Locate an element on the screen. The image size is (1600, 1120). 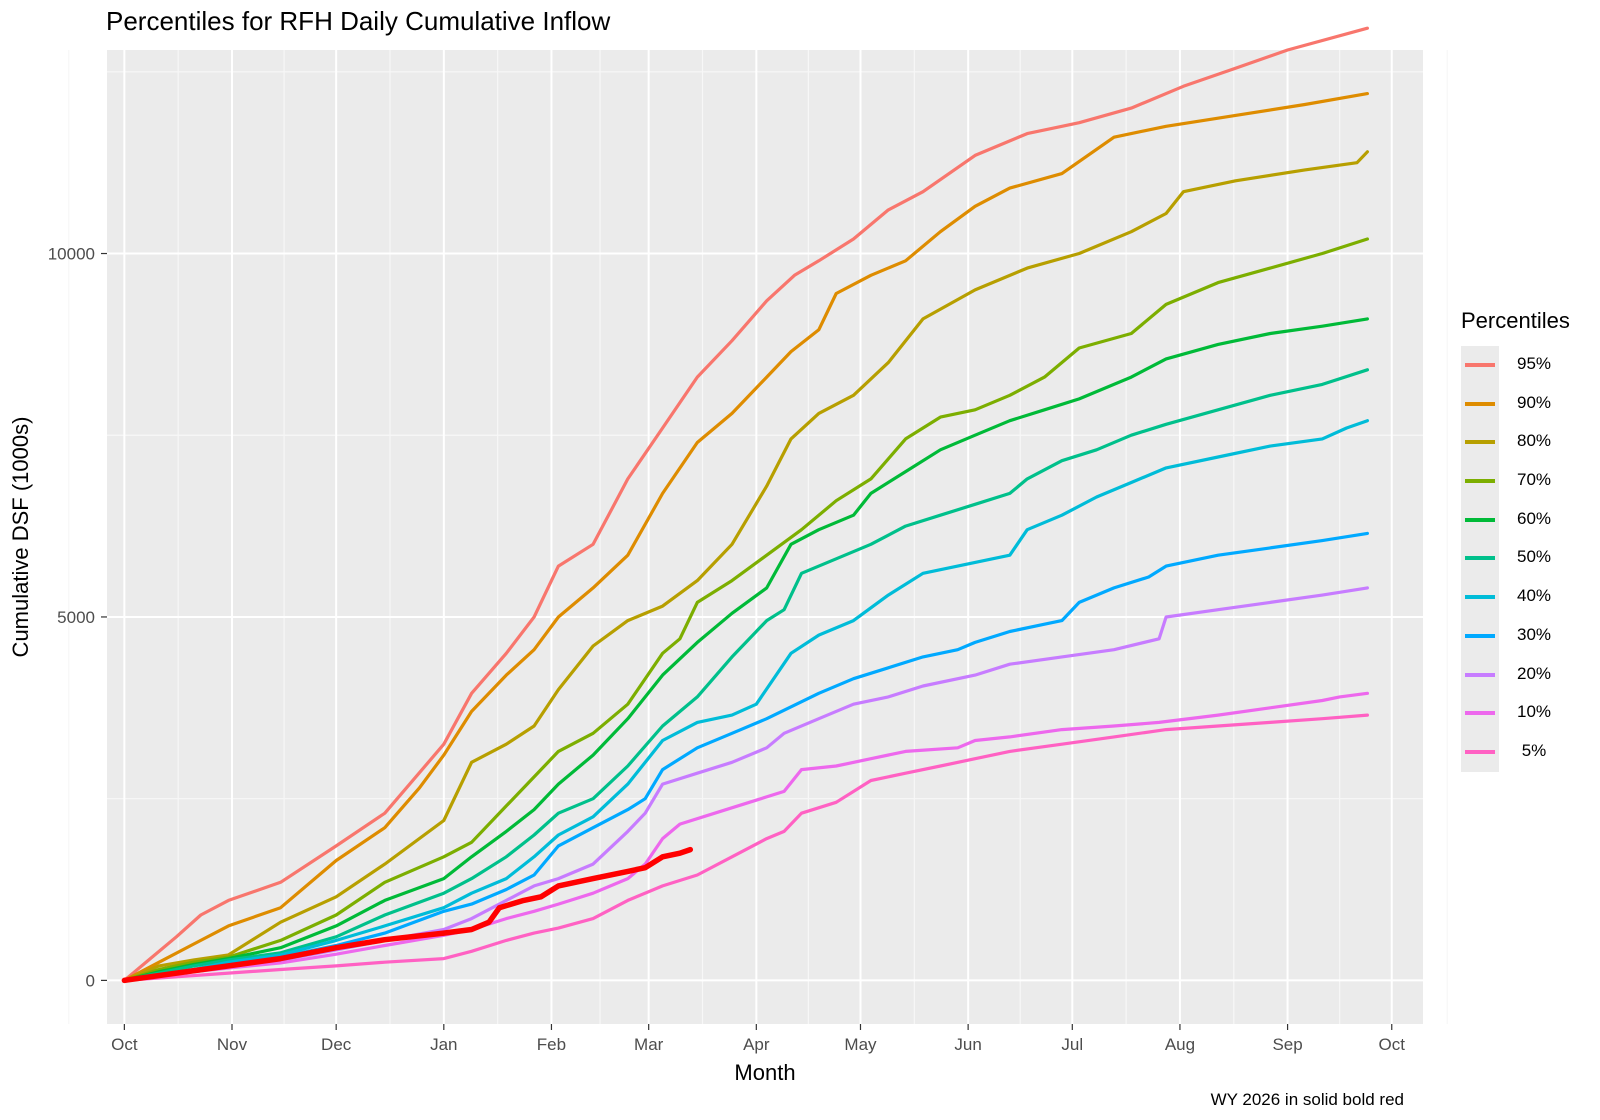
y-tick-label: 10000 is located at coordinates (71, 254).